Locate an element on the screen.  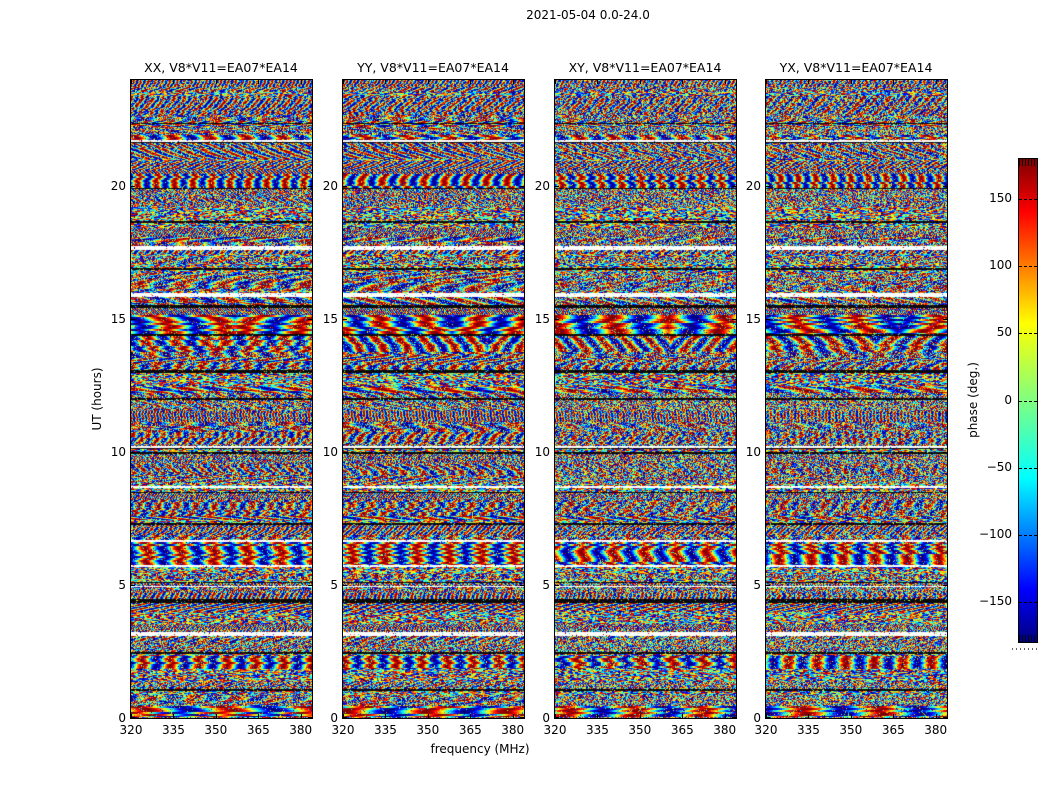
heatmap-panel-xx is located at coordinates (221, 399).